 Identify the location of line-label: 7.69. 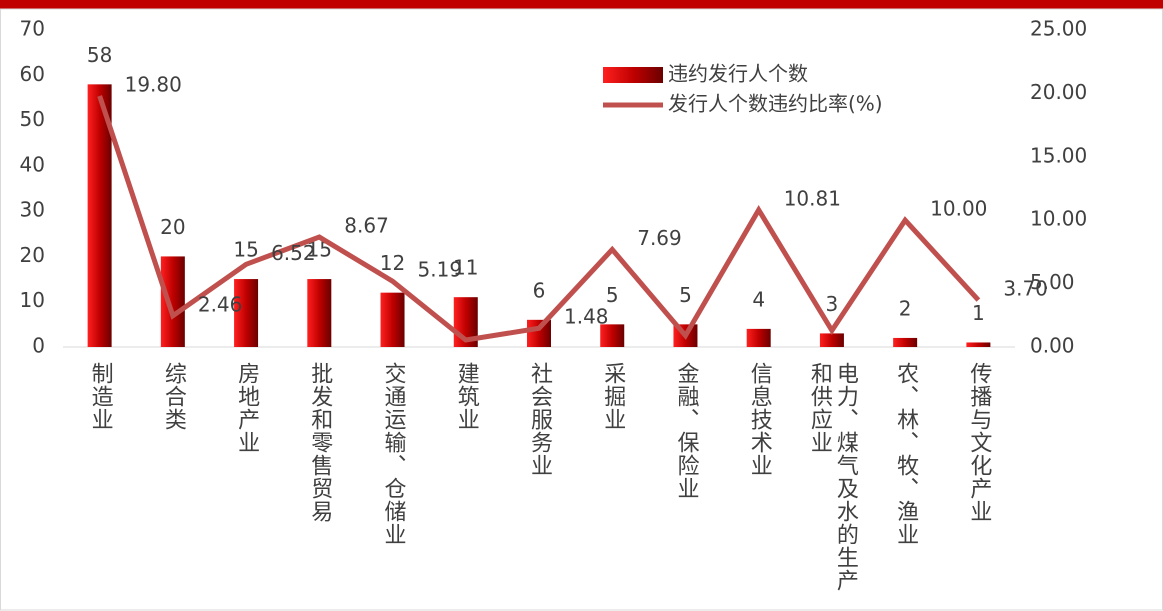
(659, 238).